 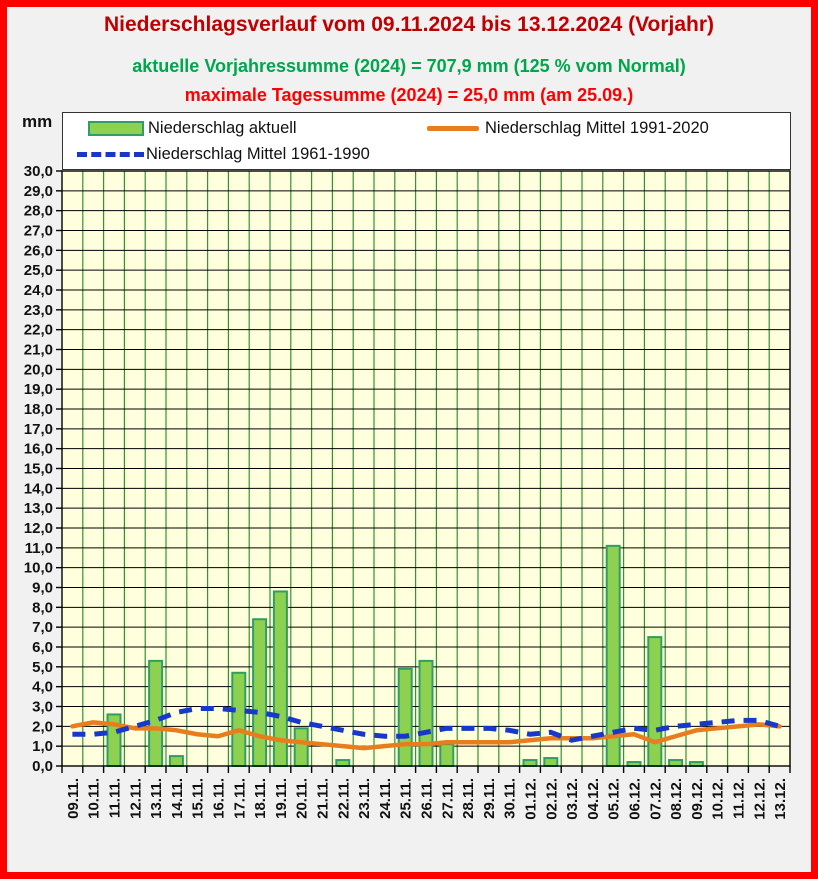 I want to click on svg-text: 15,0, so click(x=38, y=469).